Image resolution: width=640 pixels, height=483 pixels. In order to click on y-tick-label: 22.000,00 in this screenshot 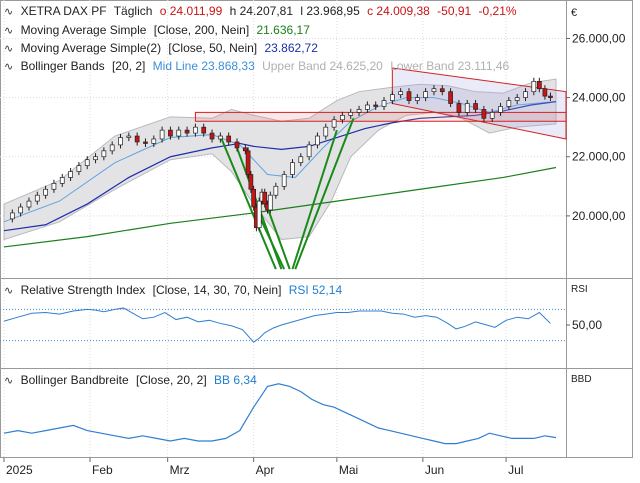, I will do `click(599, 157)`.